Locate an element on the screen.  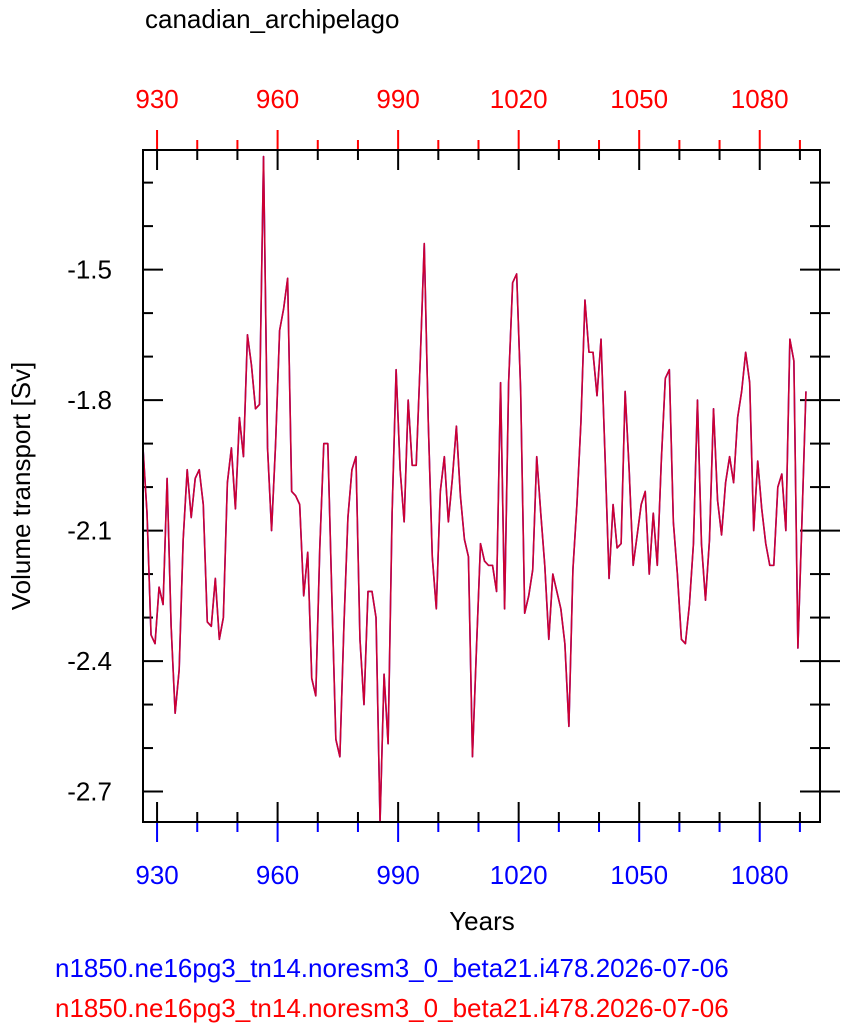
y-tick-label: -2.7 is located at coordinates (89, 792).